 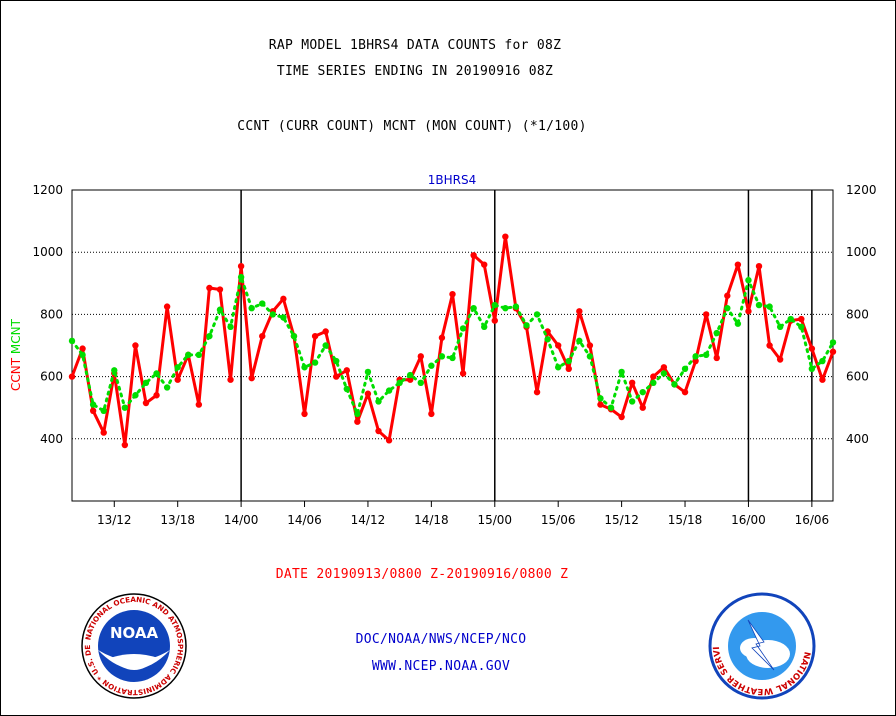 What do you see at coordinates (16, 372) in the screenshot?
I see `y-axis-label-ccnt: CCNT` at bounding box center [16, 372].